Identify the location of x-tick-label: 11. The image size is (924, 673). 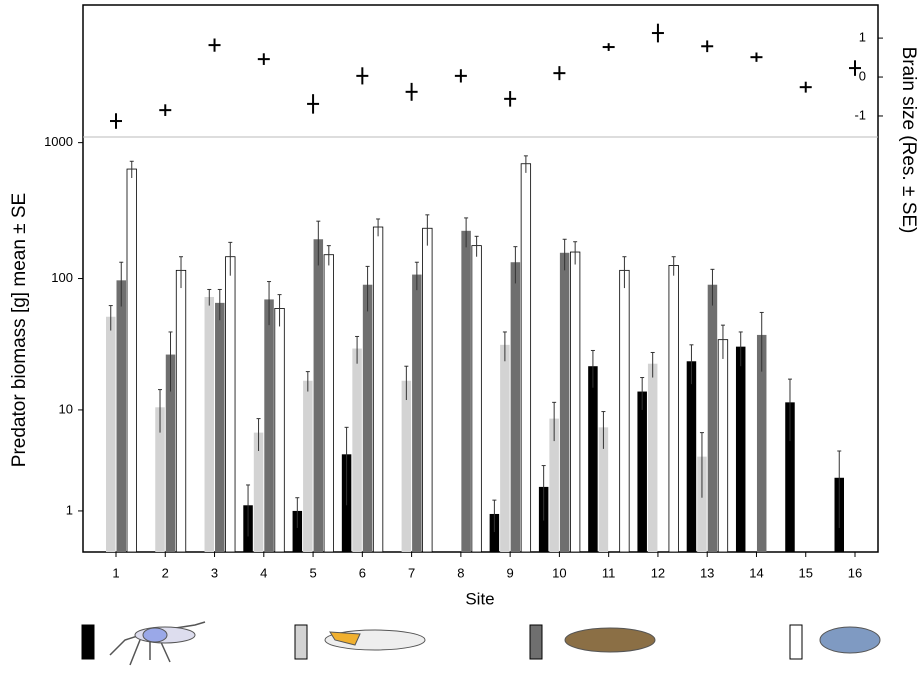
(609, 572).